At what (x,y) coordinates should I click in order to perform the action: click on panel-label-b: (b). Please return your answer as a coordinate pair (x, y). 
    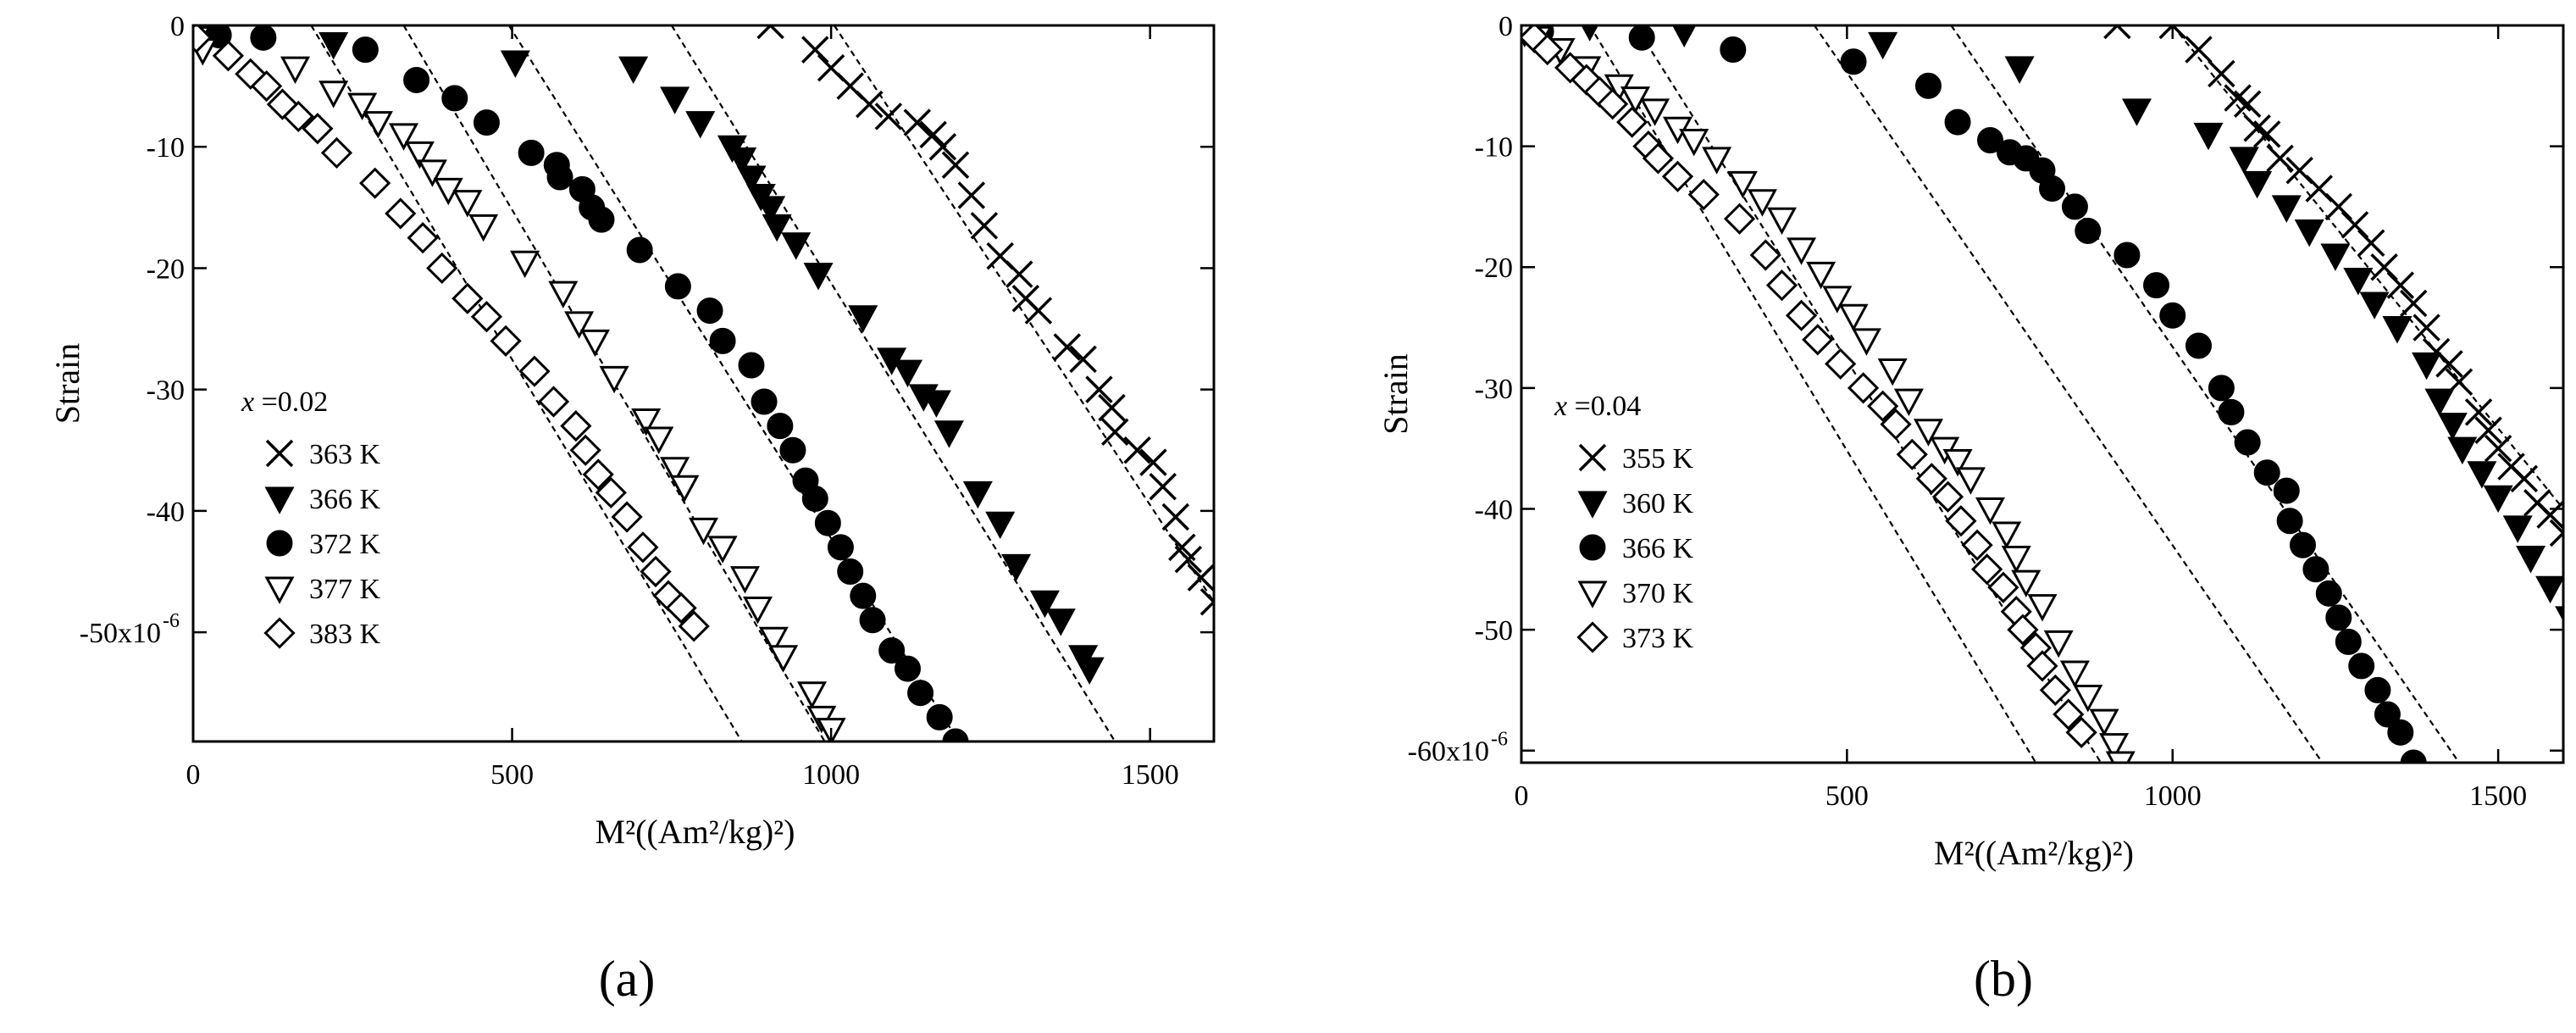
    Looking at the image, I should click on (2003, 979).